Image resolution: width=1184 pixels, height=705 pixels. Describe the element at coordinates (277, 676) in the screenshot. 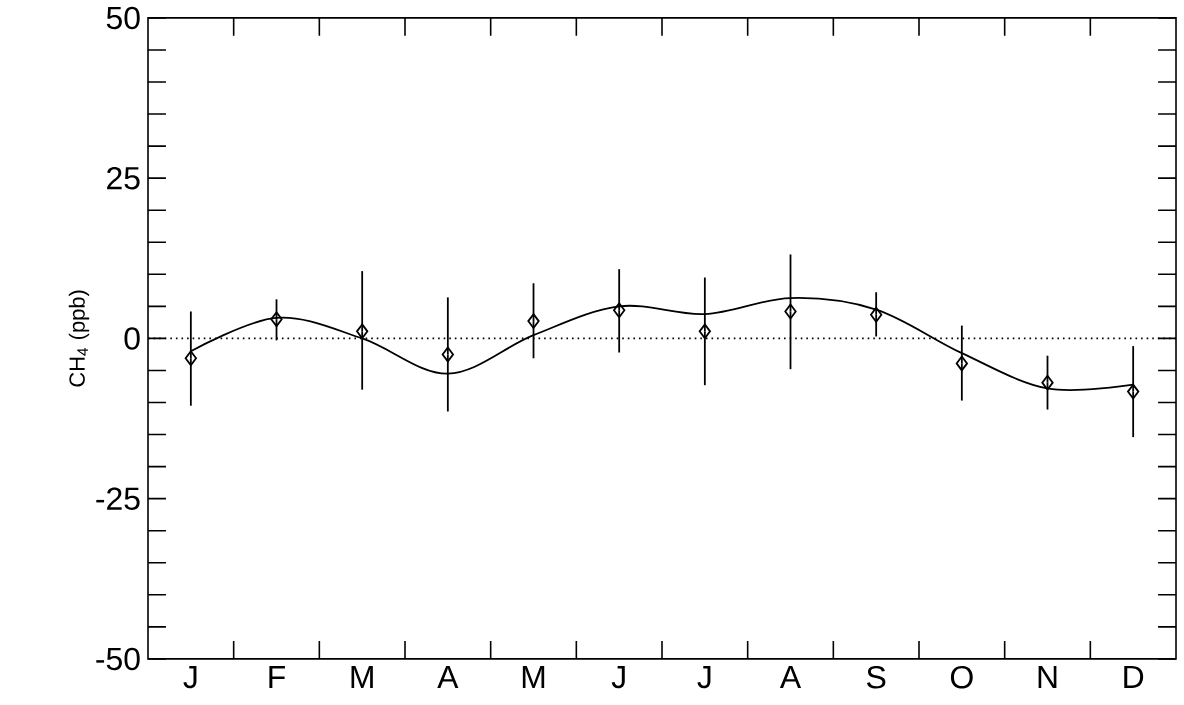

I see `x-tick-label: F` at that location.